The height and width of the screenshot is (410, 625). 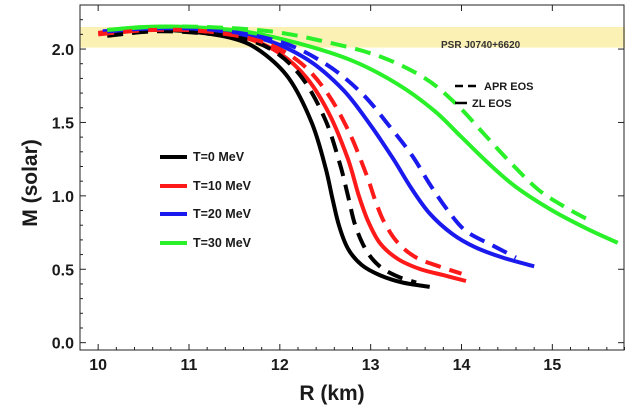 I want to click on legend-item-zl: ZL EOS, so click(x=483, y=104).